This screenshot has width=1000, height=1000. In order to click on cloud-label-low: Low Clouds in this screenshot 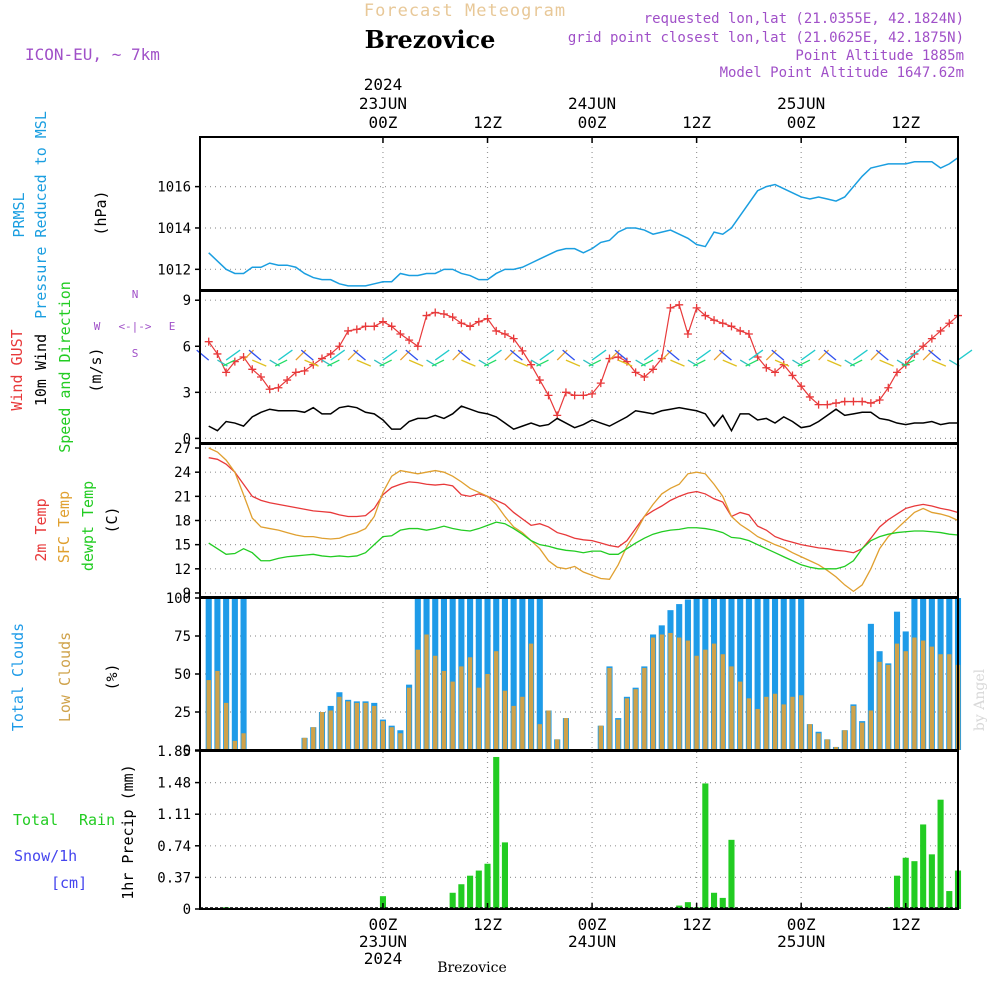, I will do `click(65, 677)`.